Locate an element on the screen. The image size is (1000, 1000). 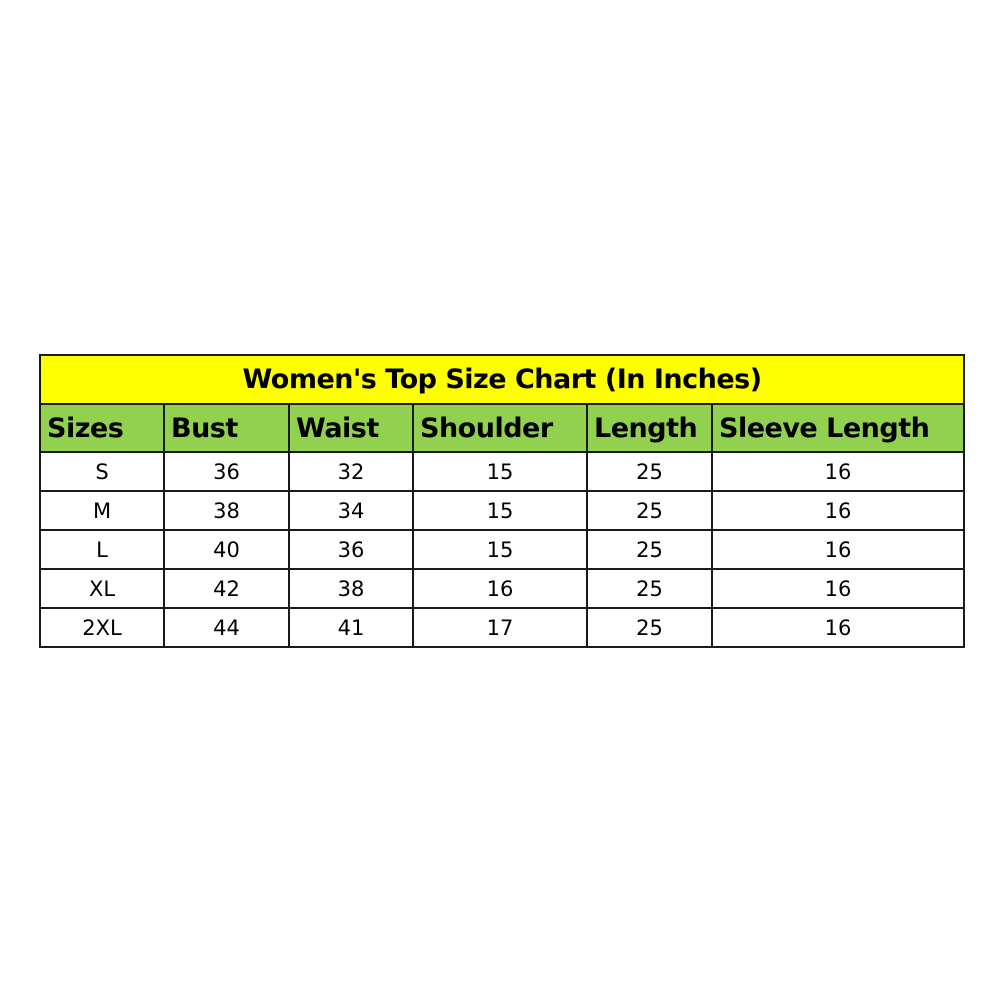
table-row: S 36 32 15 25 16 is located at coordinates (502, 471).